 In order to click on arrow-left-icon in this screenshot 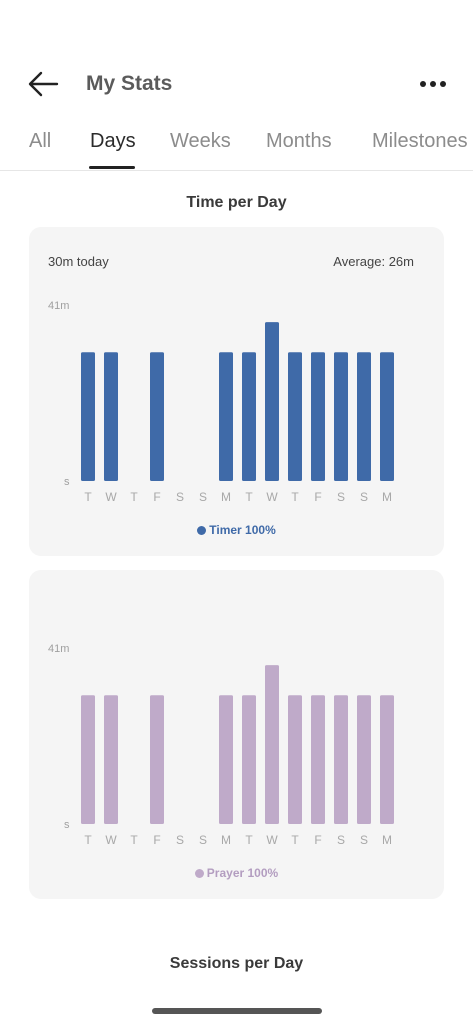, I will do `click(43, 84)`.